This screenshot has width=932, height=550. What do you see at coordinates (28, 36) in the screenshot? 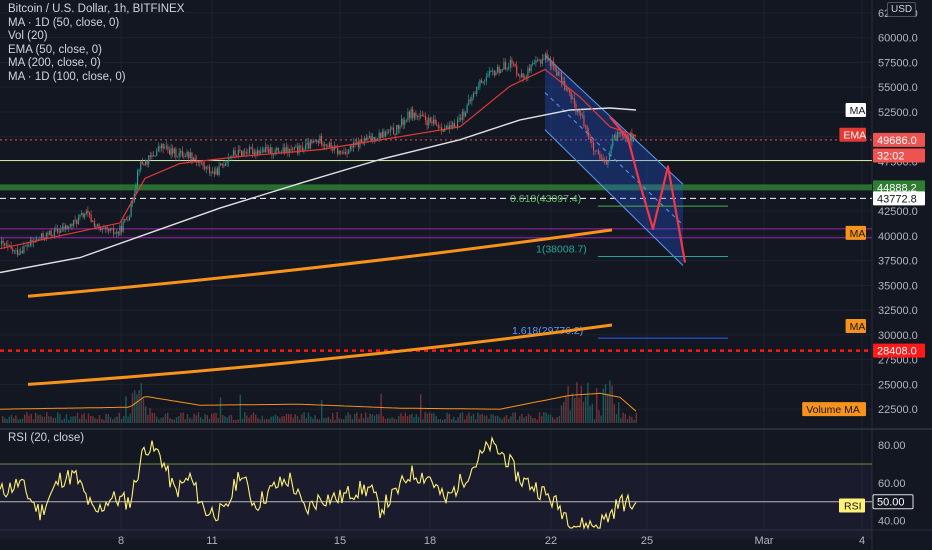
I see `indicator-volume: Vol (20)` at bounding box center [28, 36].